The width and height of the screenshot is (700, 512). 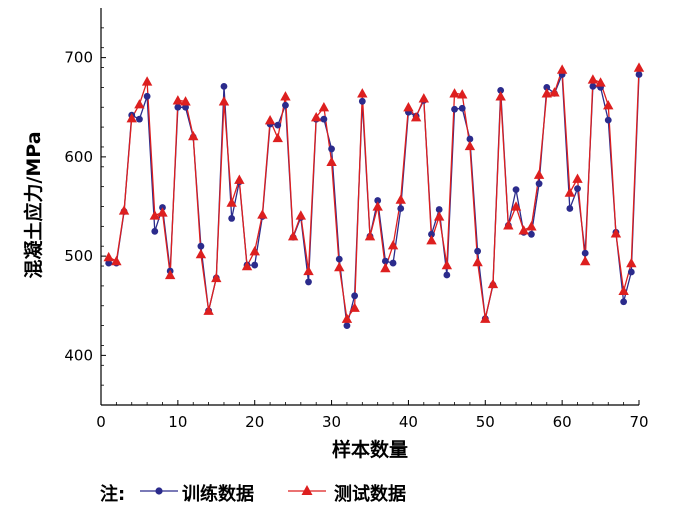 What do you see at coordinates (33, 204) in the screenshot?
I see `y-axis-title: 混凝土应力/MPa` at bounding box center [33, 204].